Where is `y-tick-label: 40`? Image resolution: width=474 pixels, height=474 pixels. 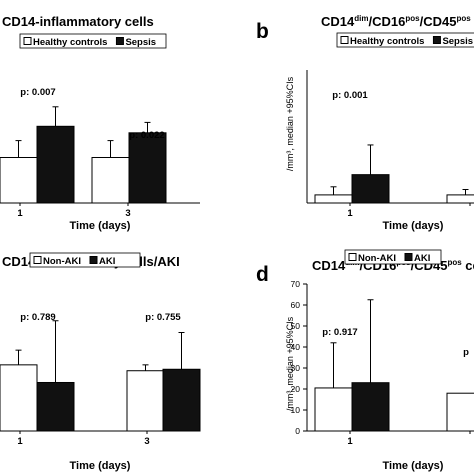
y-tick-label: 40 is located at coordinates (296, 347).